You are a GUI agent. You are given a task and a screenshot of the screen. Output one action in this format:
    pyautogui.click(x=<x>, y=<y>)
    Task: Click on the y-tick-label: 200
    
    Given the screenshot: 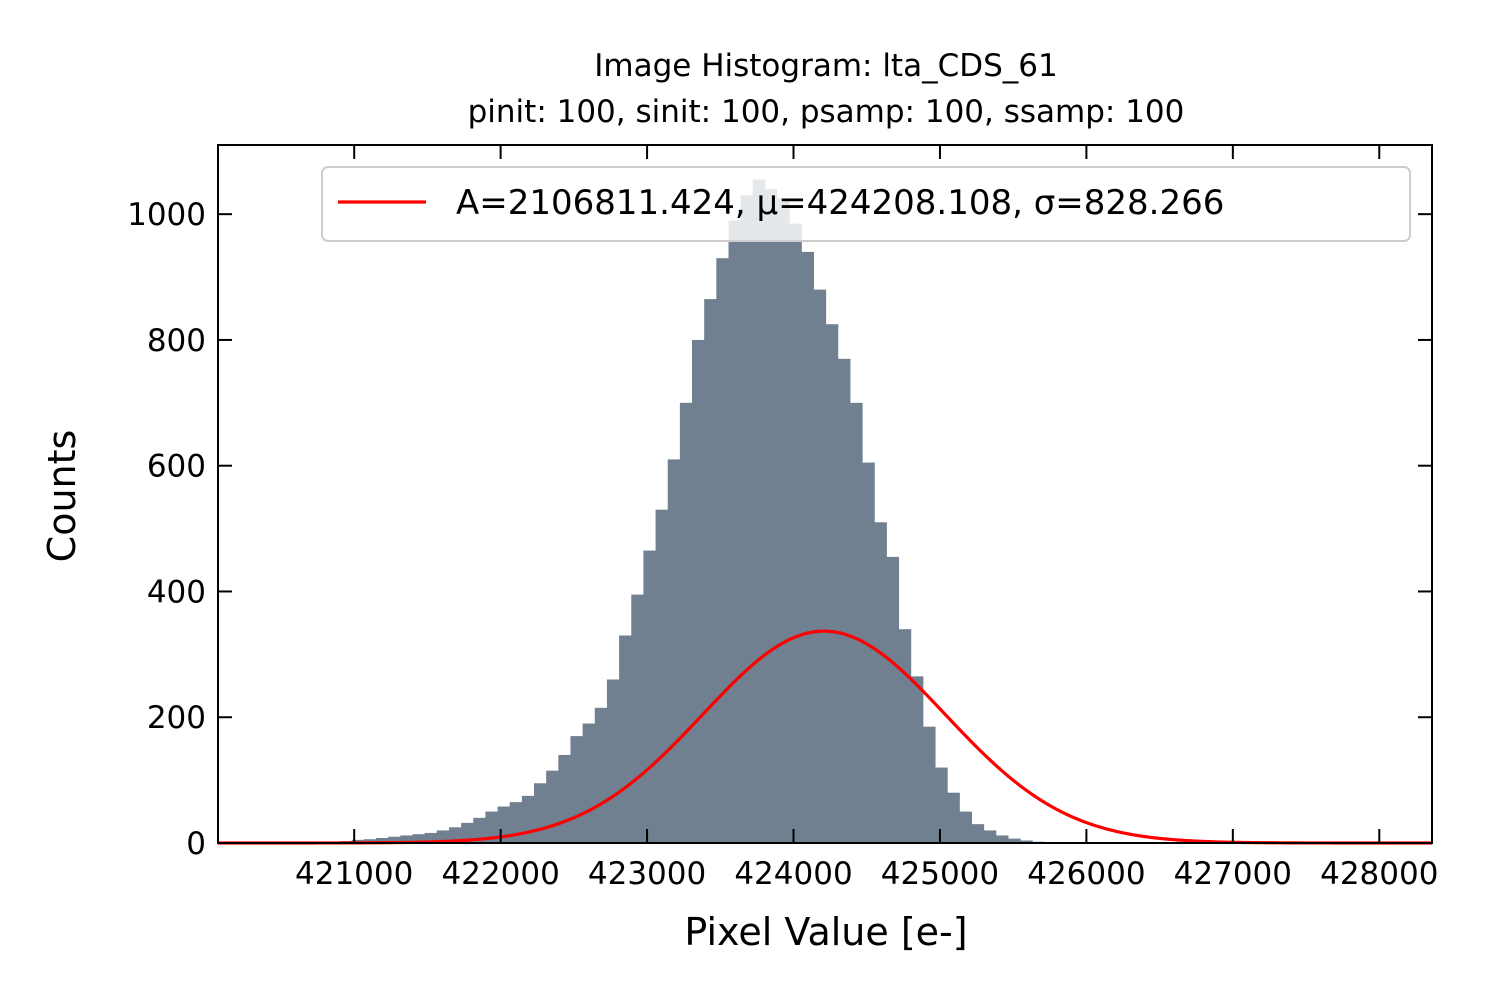 What is the action you would take?
    pyautogui.click(x=176, y=718)
    